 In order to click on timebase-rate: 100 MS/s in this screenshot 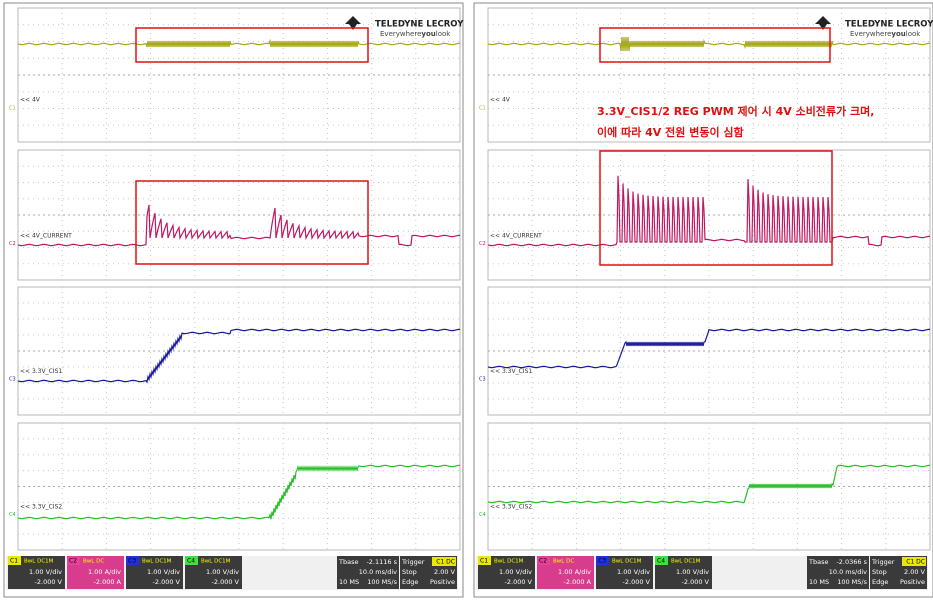, I will do `click(852, 582)`.